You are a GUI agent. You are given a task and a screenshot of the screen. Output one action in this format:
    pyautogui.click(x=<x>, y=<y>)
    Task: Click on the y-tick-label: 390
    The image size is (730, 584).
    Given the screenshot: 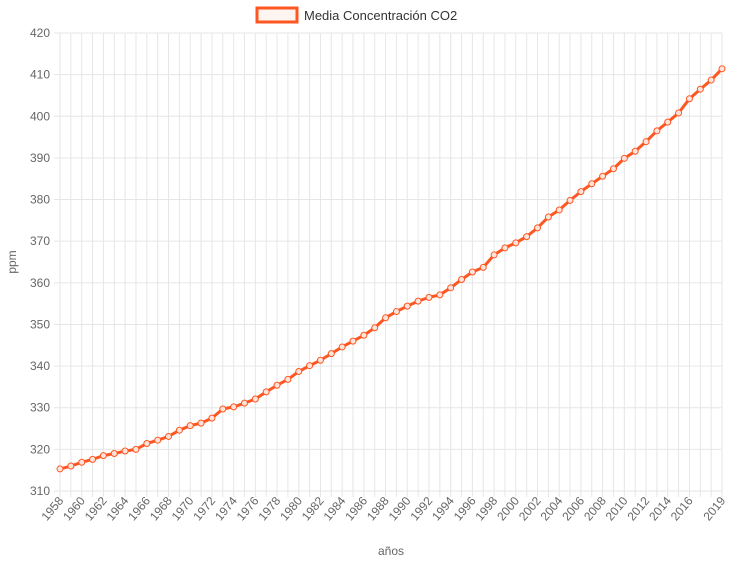 What is the action you would take?
    pyautogui.click(x=40, y=158)
    